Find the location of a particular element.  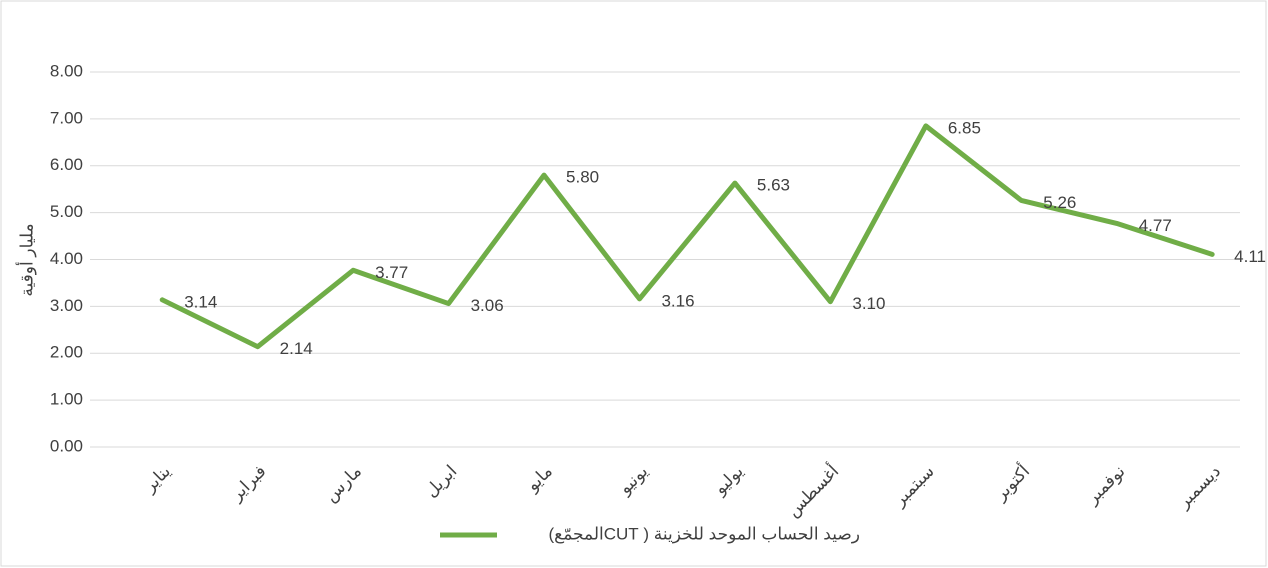

y-tick-label: 3.00 is located at coordinates (66, 305).